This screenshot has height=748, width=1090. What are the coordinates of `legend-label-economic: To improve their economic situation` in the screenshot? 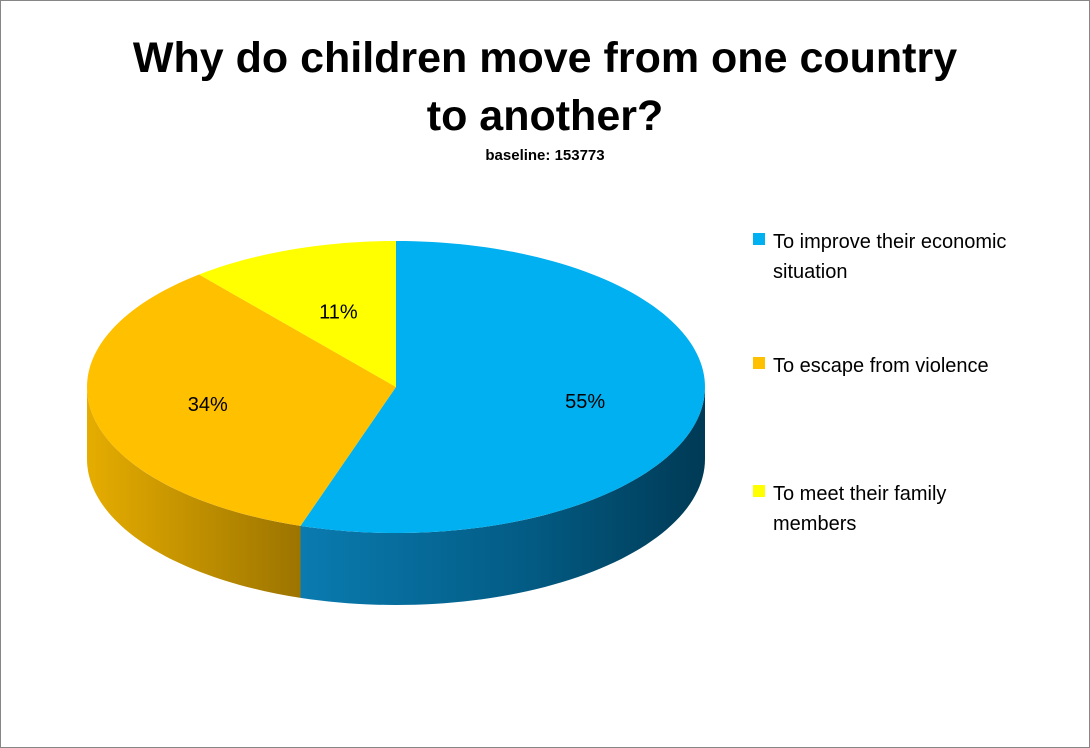 It's located at (923, 257).